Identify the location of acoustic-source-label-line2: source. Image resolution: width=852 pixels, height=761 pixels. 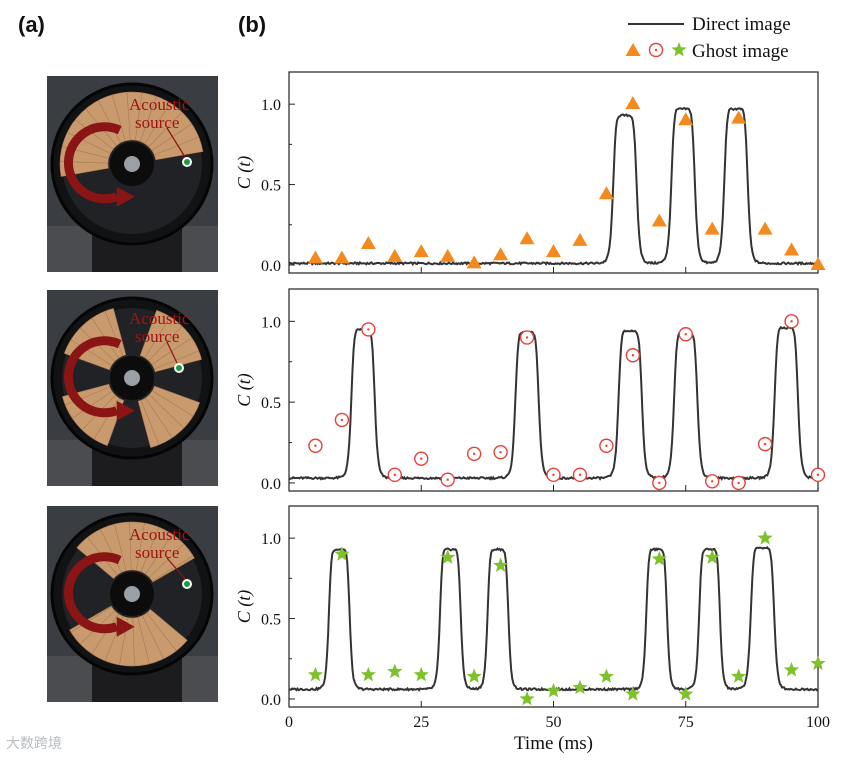
(157, 552).